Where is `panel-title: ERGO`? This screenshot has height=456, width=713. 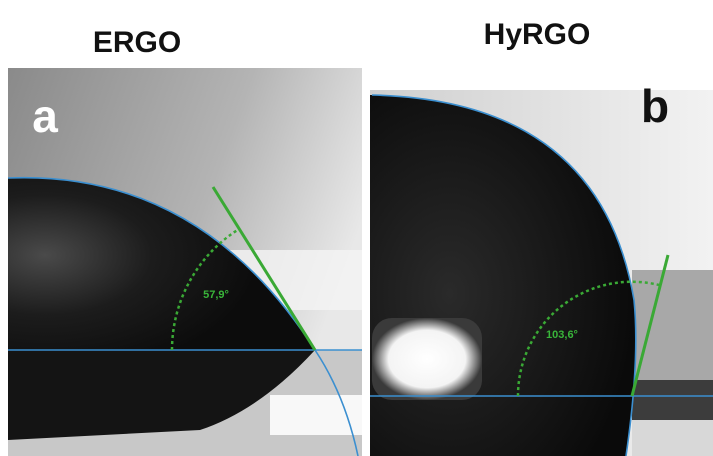 panel-title: ERGO is located at coordinates (137, 42).